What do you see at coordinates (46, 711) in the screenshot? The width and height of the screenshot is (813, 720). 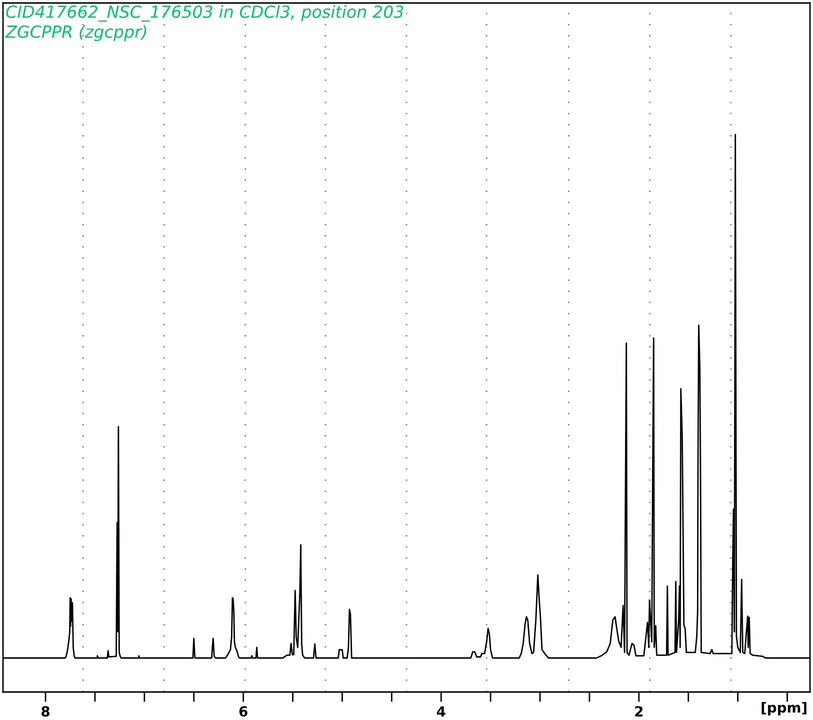 I see `x-tick-label: 8` at bounding box center [46, 711].